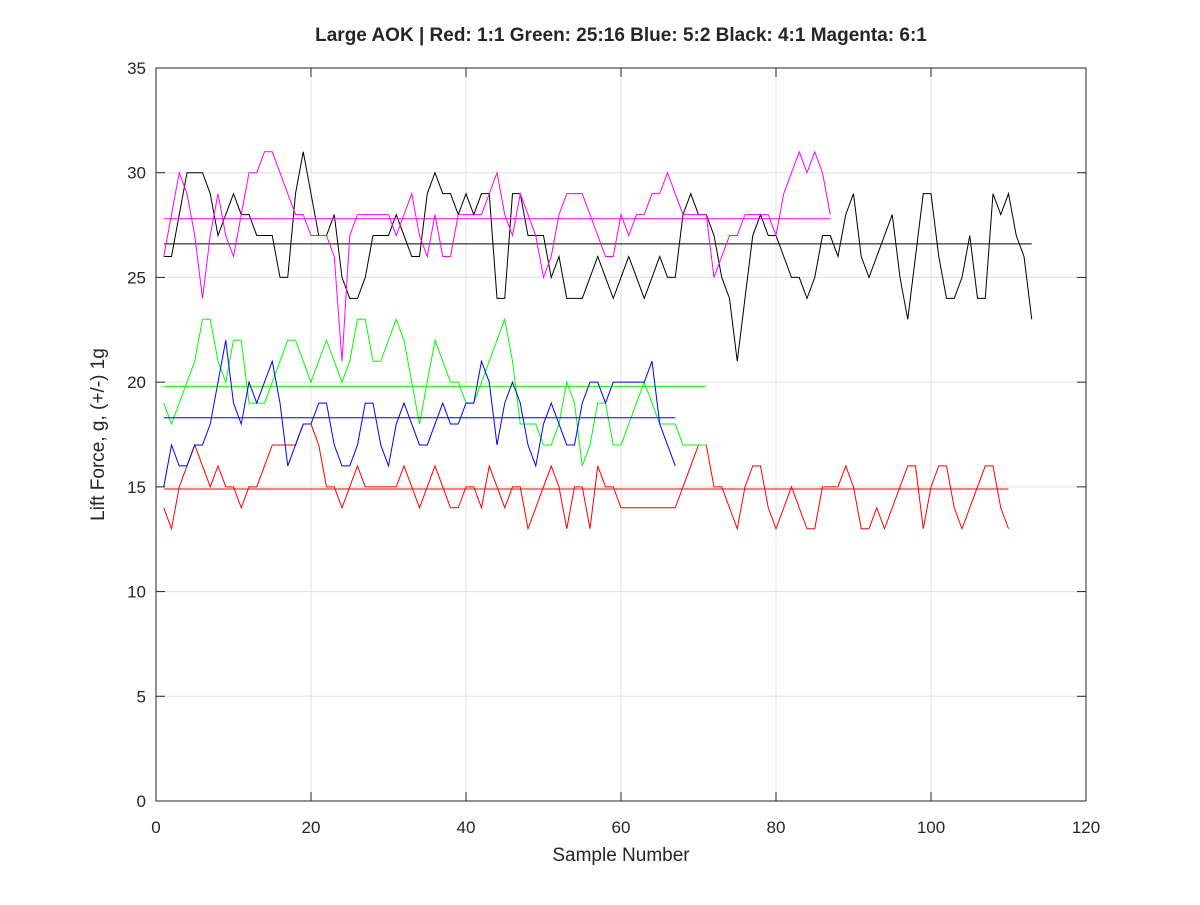  Describe the element at coordinates (141, 696) in the screenshot. I see `y-tick-label: 5` at that location.